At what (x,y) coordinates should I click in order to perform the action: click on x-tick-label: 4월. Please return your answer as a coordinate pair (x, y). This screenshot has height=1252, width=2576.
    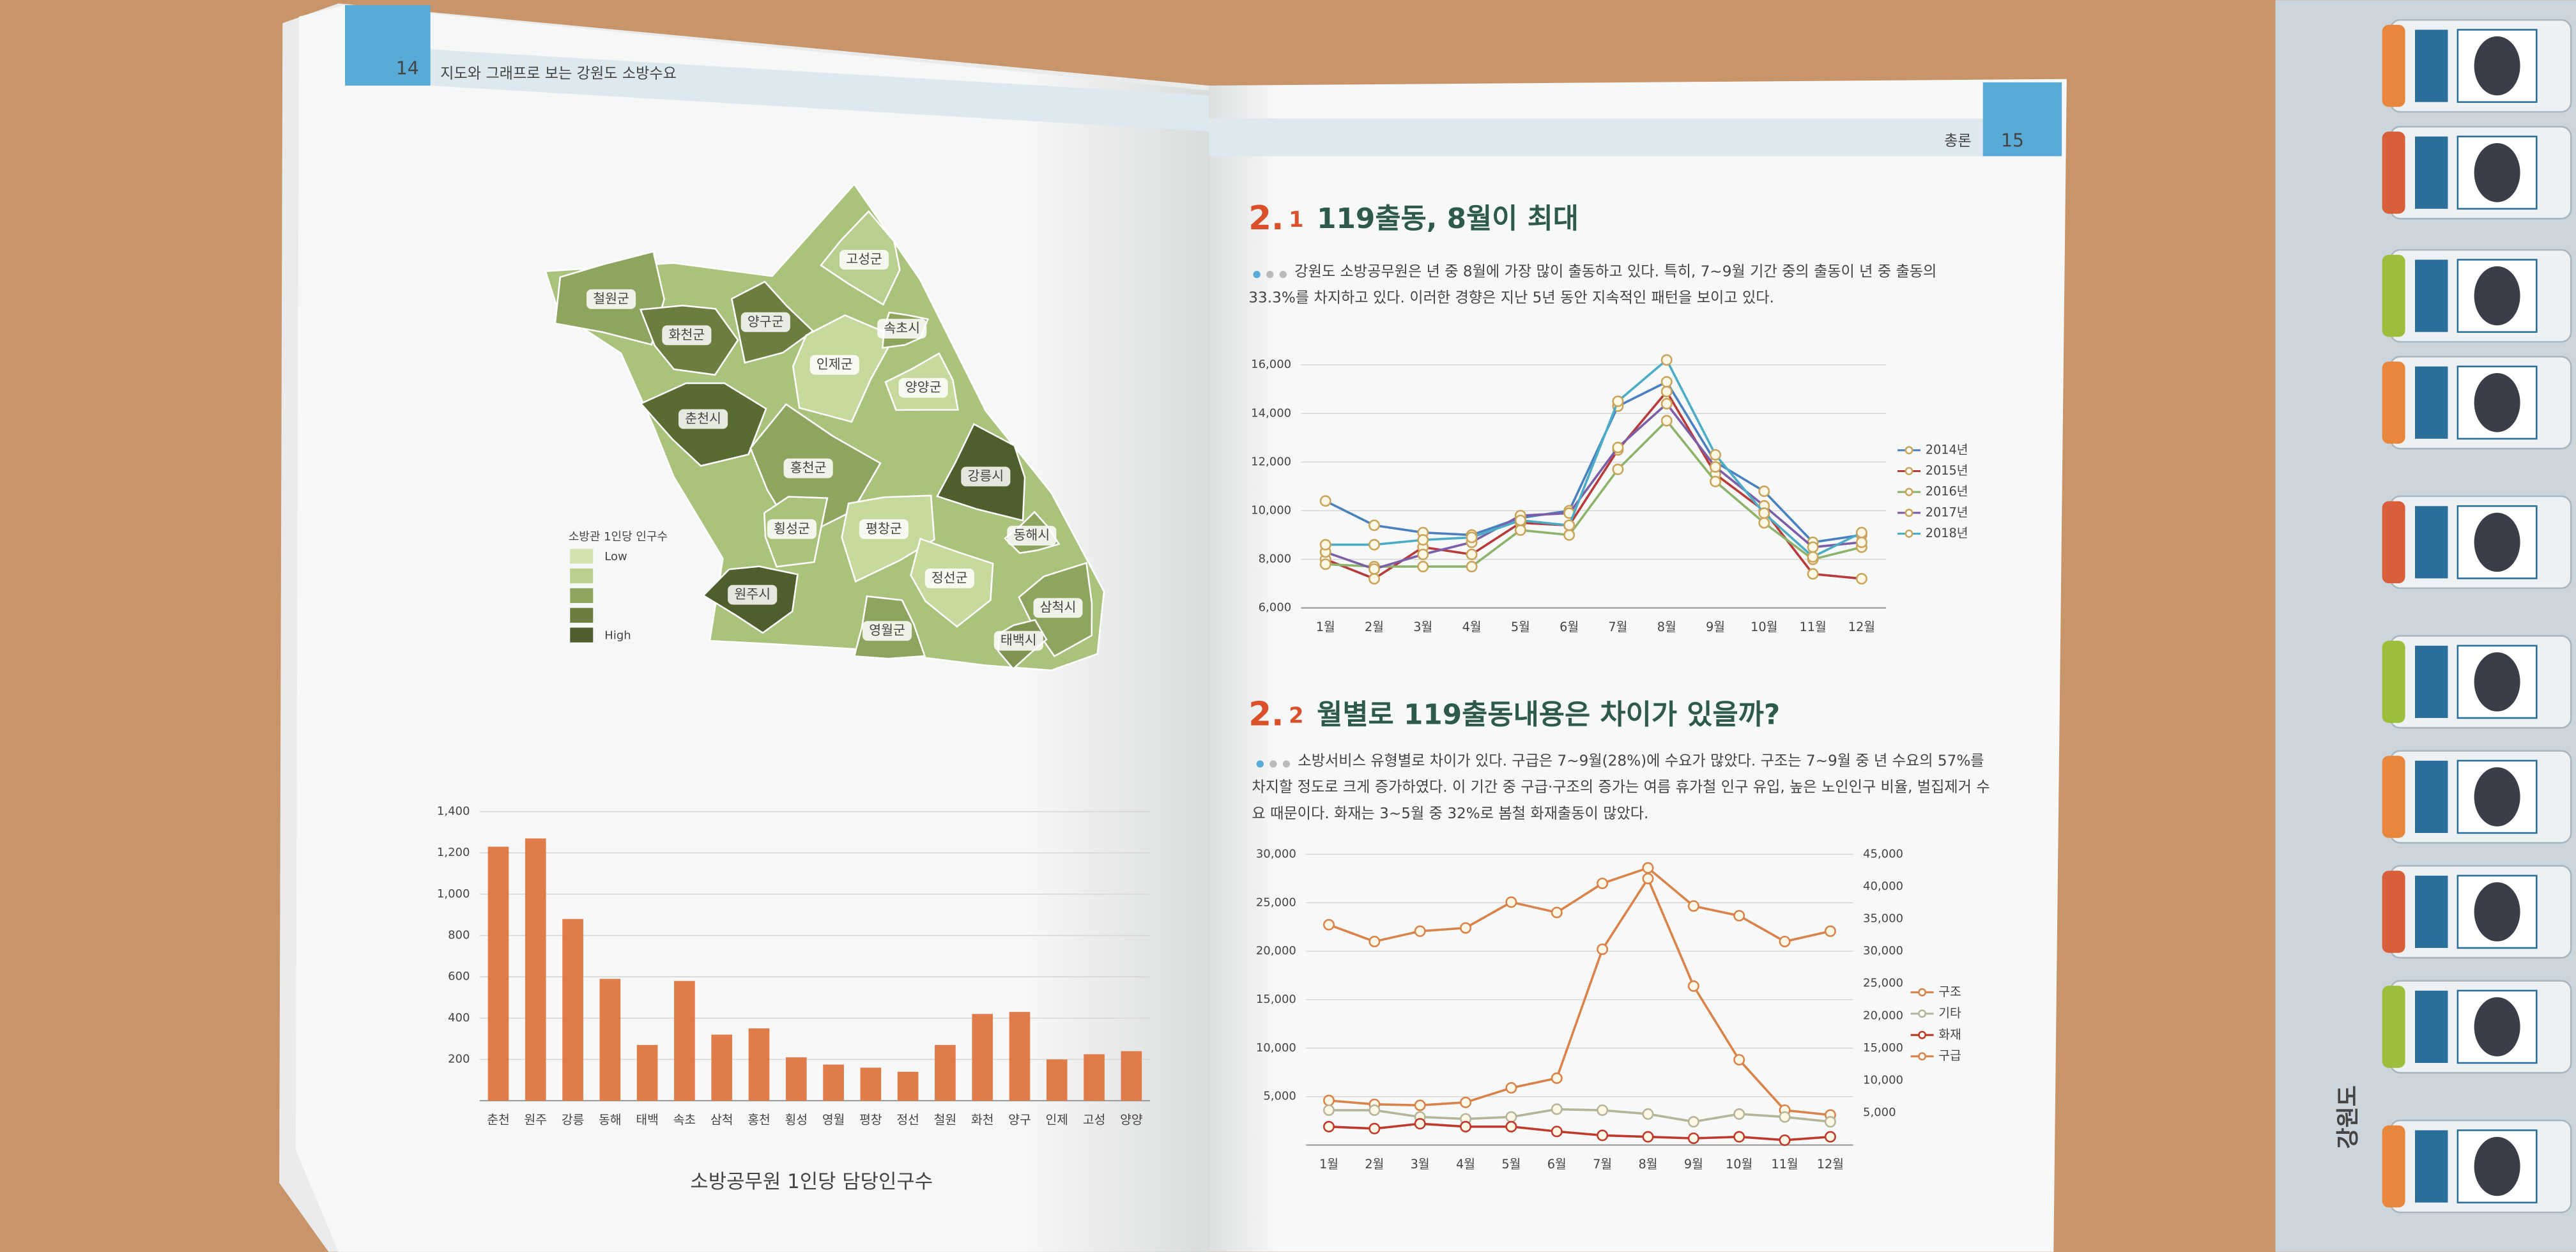
    Looking at the image, I should click on (1472, 627).